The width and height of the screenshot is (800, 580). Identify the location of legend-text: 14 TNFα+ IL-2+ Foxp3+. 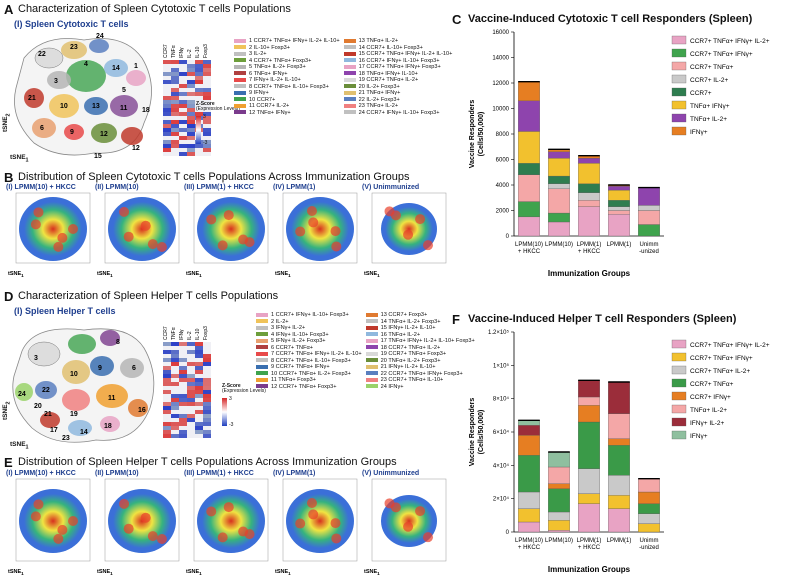
(410, 321).